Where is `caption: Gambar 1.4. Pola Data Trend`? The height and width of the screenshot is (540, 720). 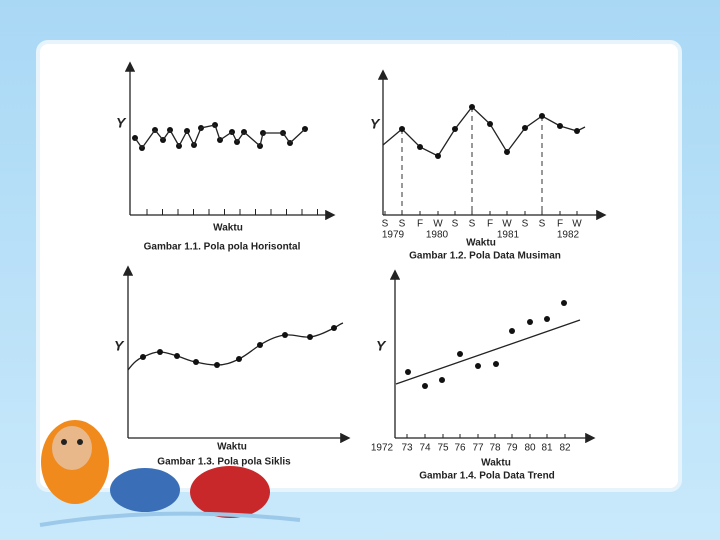 caption: Gambar 1.4. Pola Data Trend is located at coordinates (487, 476).